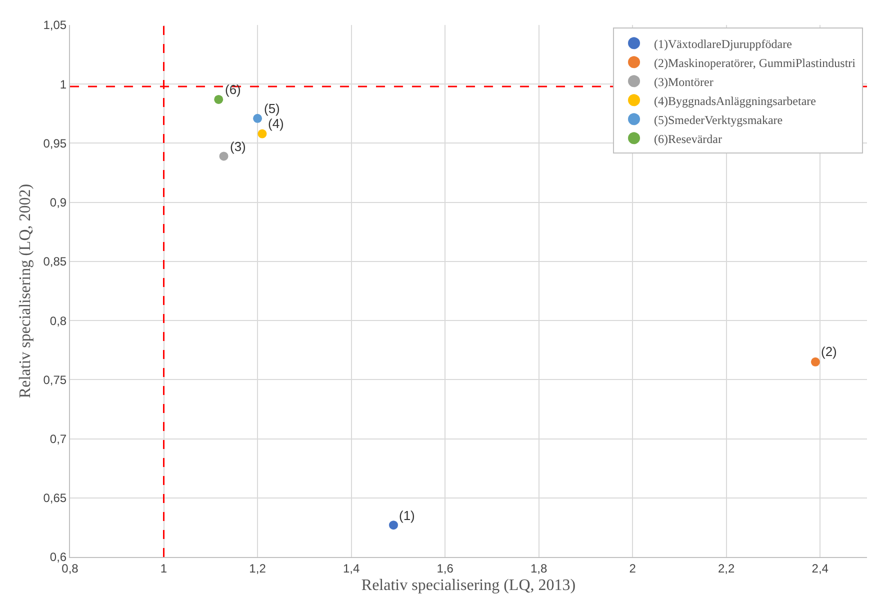 This screenshot has width=887, height=612. Describe the element at coordinates (684, 81) in the screenshot. I see `legend-label: (3)Montörer` at that location.